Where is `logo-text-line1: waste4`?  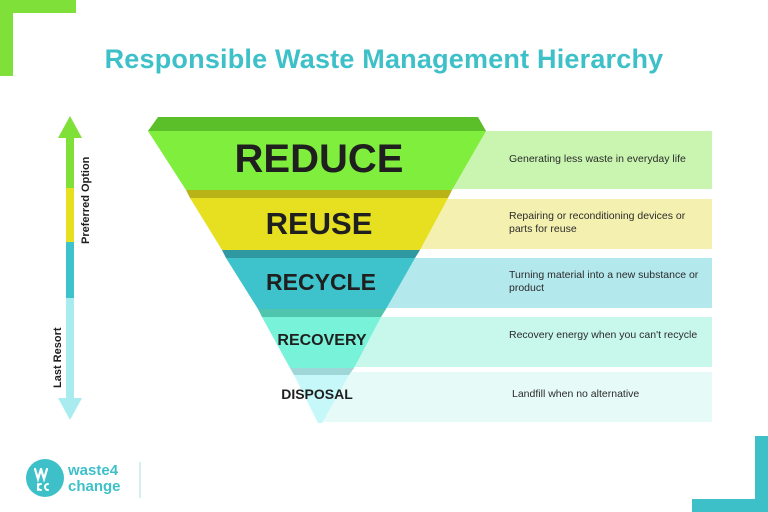
logo-text-line1: waste4 is located at coordinates (93, 470).